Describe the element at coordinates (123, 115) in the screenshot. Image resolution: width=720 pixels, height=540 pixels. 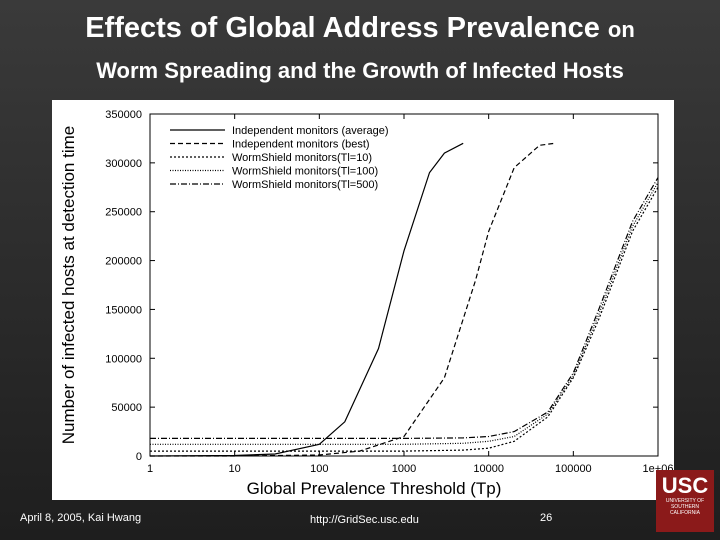
I see `y-tick-label: 350000` at that location.